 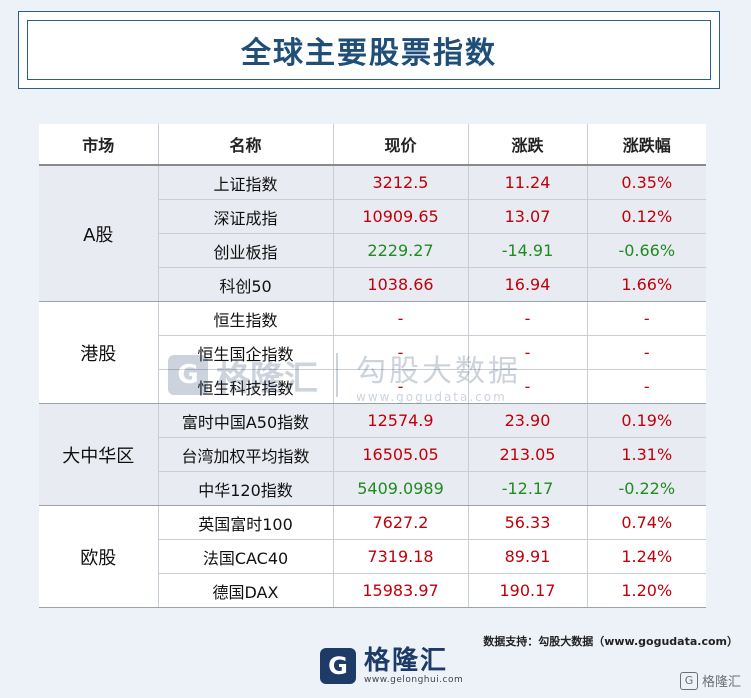 What do you see at coordinates (400, 420) in the screenshot?
I see `price-cell: 12574.9` at bounding box center [400, 420].